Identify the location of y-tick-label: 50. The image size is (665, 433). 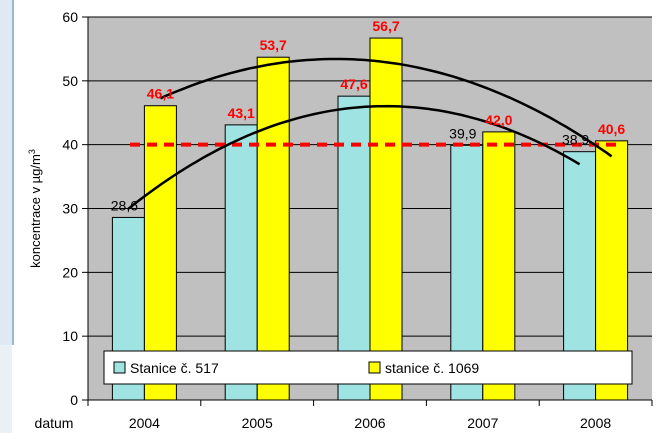
(70, 81).